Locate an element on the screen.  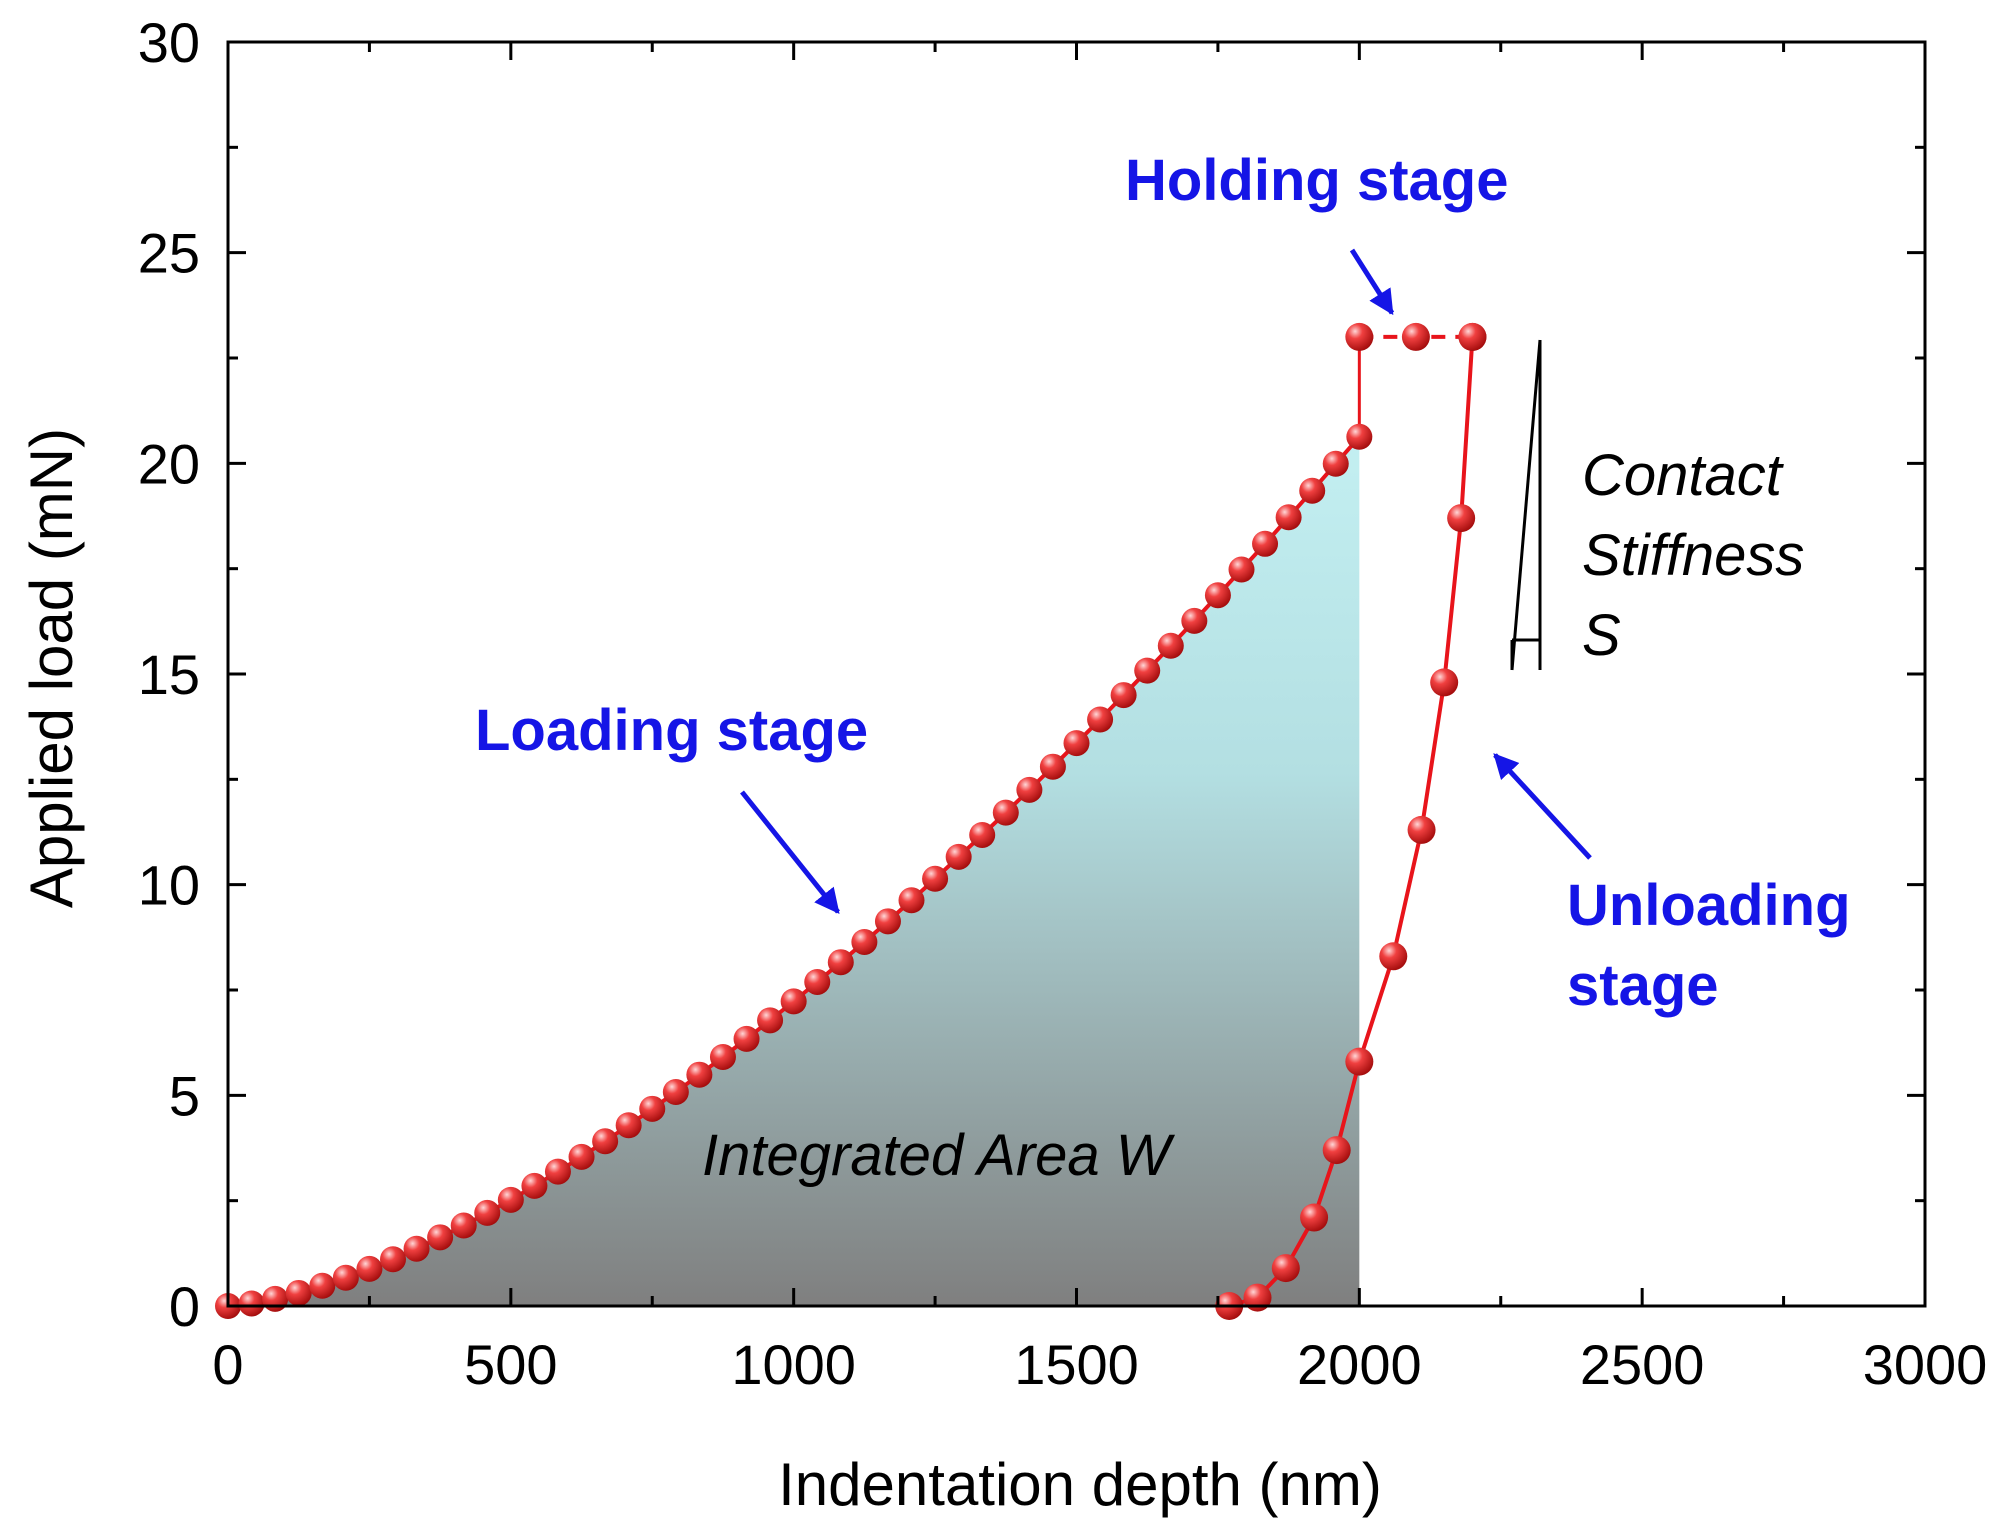
y-tick-label: 0 is located at coordinates (184, 1306).